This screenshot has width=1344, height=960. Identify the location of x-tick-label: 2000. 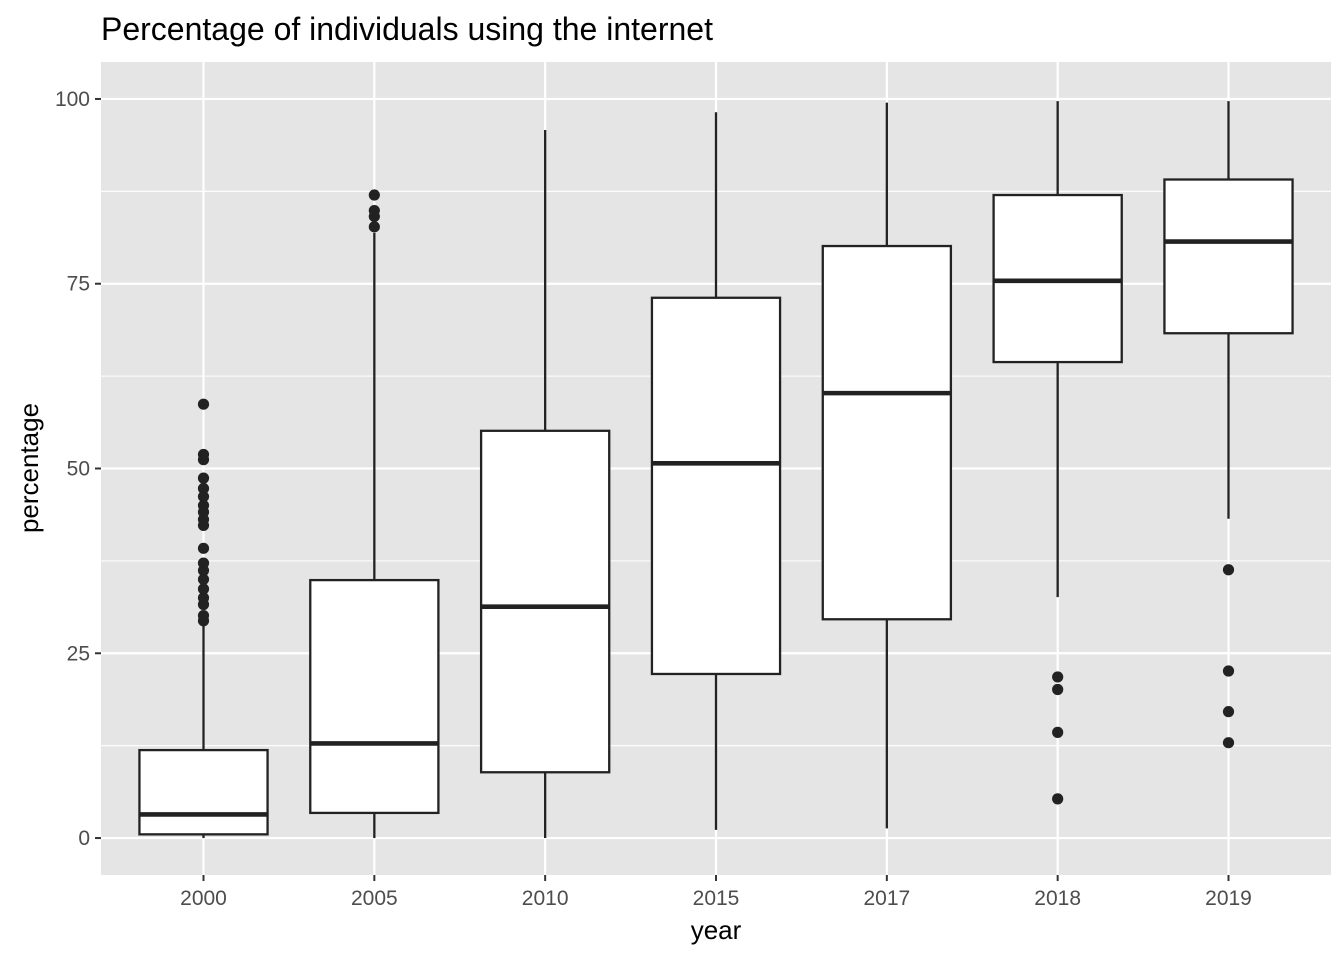
(203, 898).